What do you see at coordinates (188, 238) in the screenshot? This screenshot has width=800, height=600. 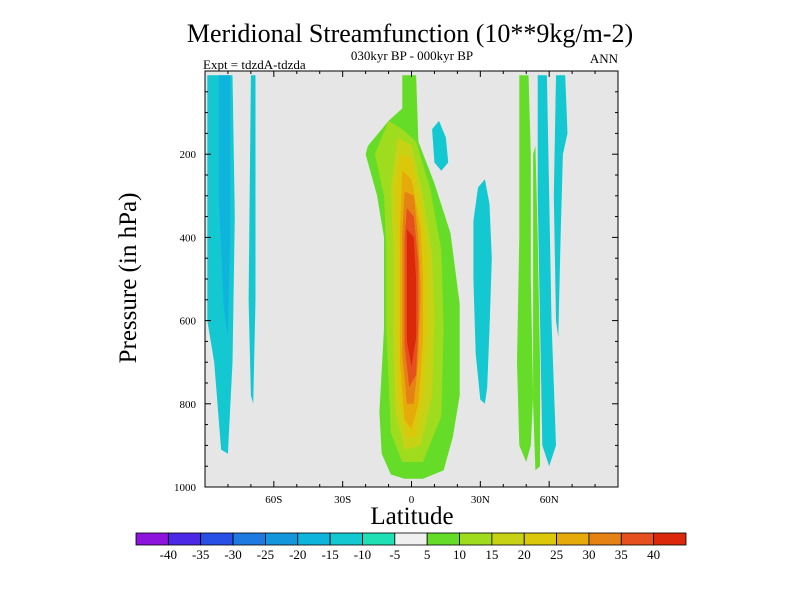 I see `y-tick-label: 400` at bounding box center [188, 238].